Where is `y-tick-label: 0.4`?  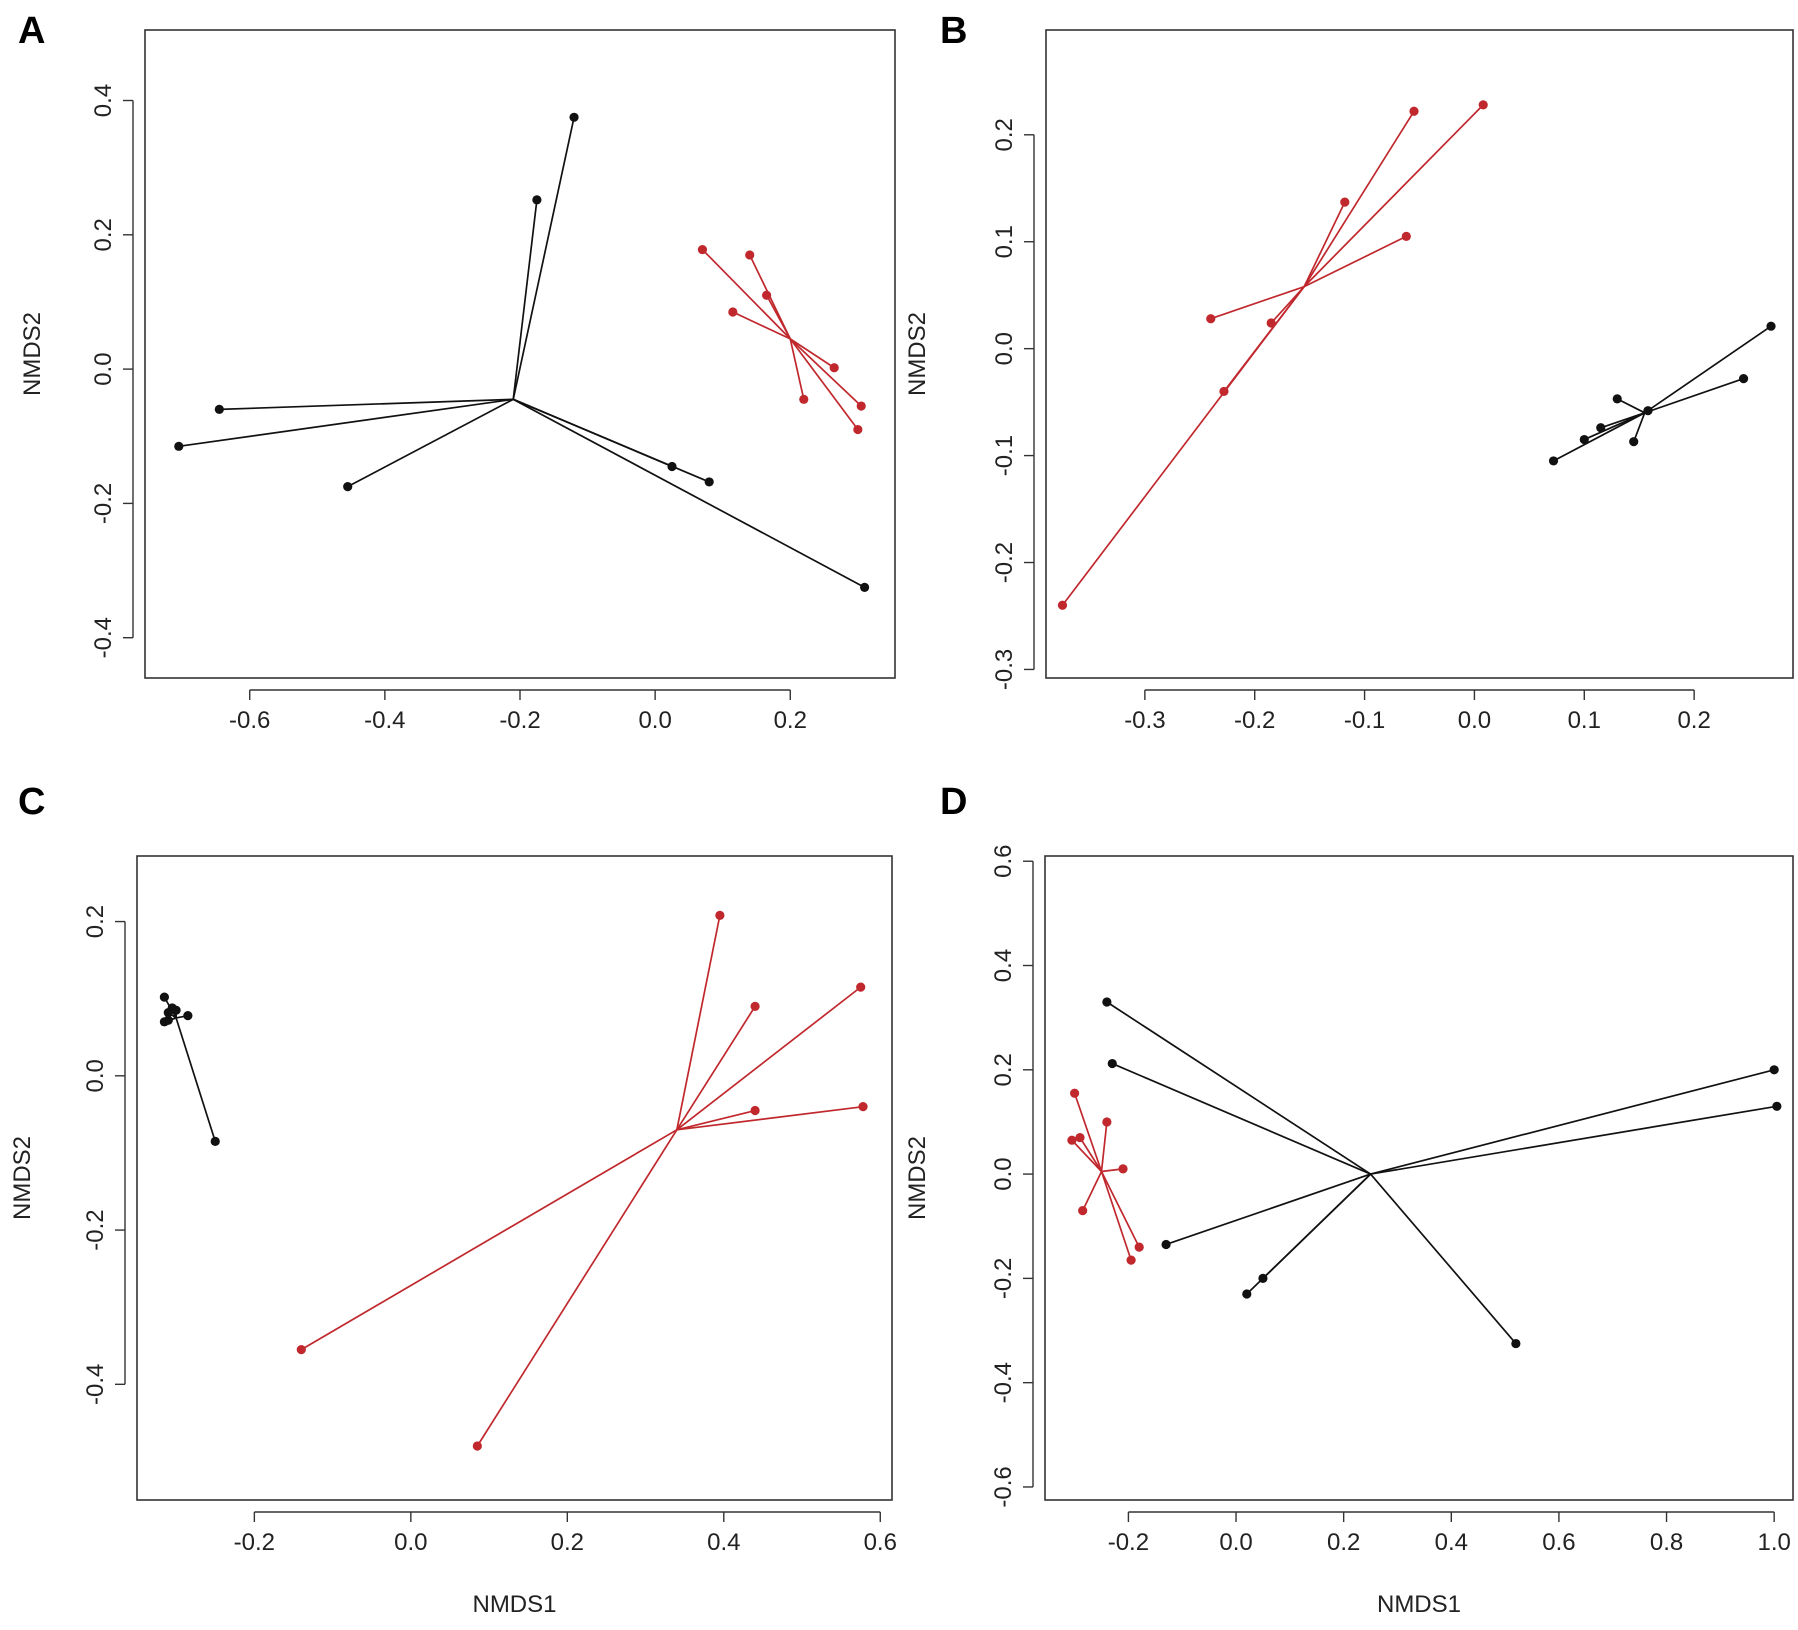 y-tick-label: 0.4 is located at coordinates (1003, 965).